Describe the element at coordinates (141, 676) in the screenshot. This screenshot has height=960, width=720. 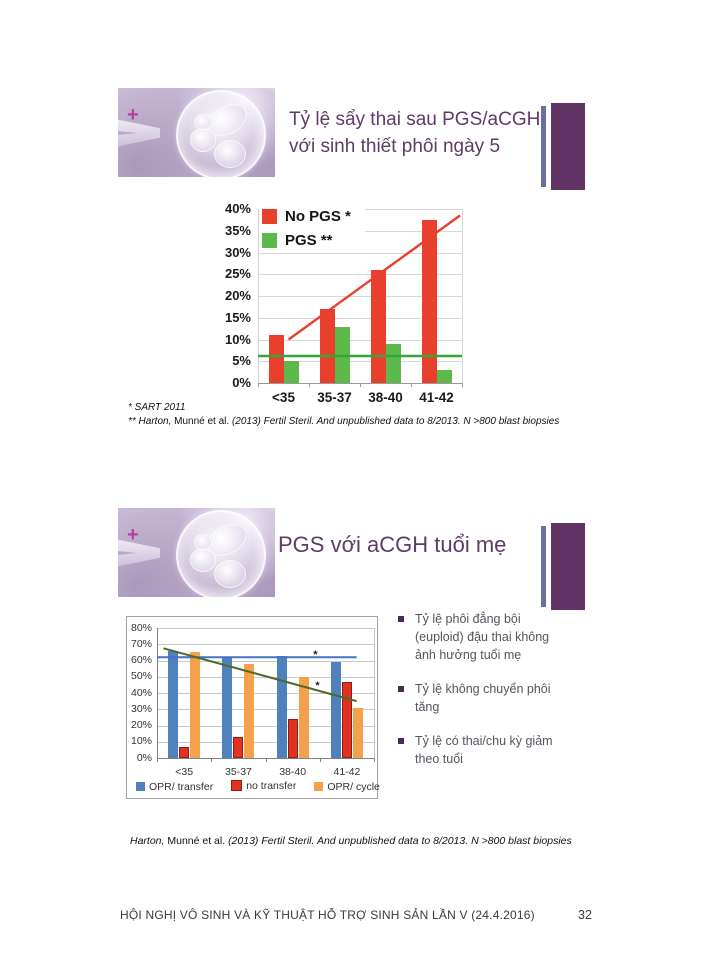
I see `y-tick-label: 50%` at that location.